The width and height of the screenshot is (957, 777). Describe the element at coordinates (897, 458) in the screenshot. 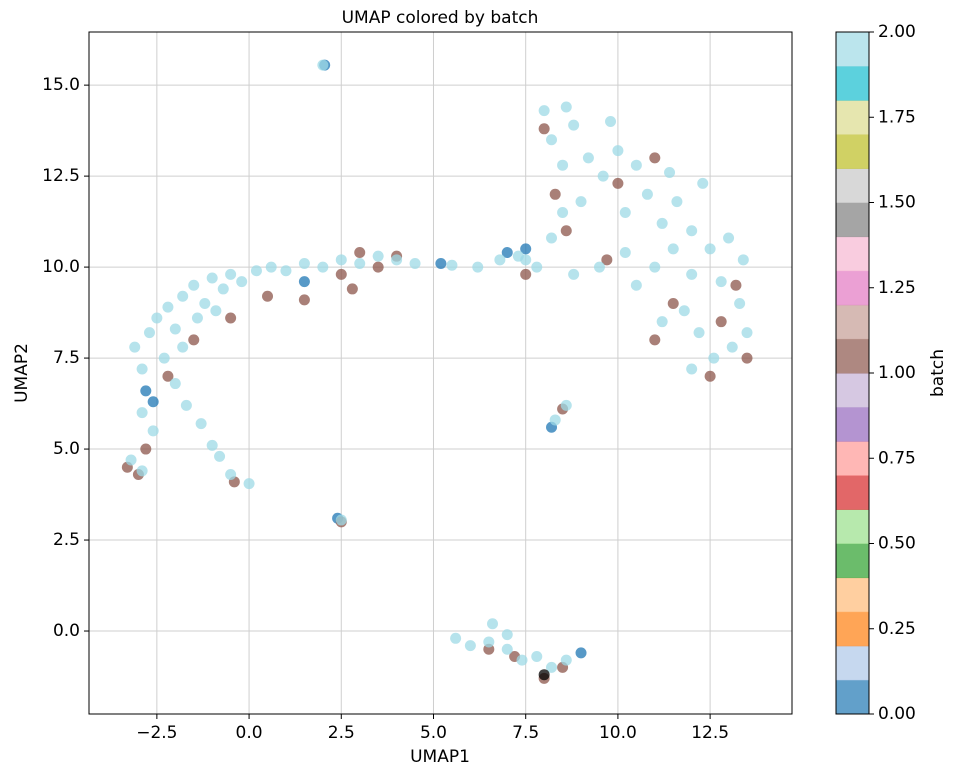

I see `colorbar-tick-label: 0.75` at that location.